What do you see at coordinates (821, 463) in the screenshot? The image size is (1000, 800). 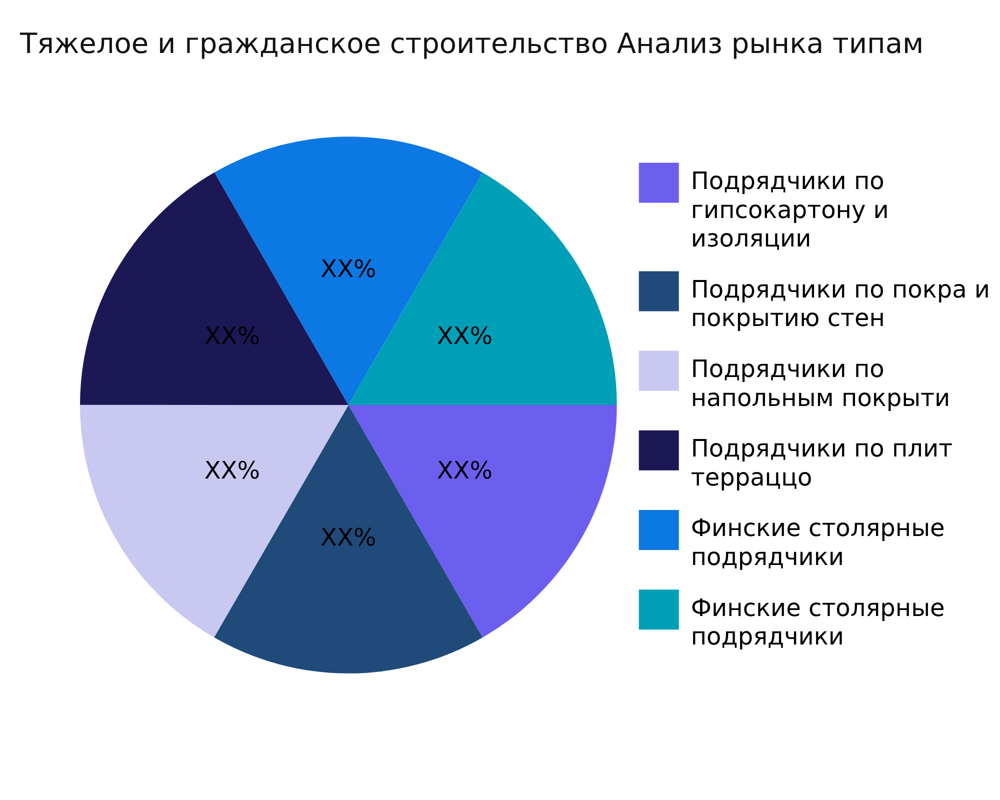 I see `legend-label: Подрядчики по плит терраццо` at bounding box center [821, 463].